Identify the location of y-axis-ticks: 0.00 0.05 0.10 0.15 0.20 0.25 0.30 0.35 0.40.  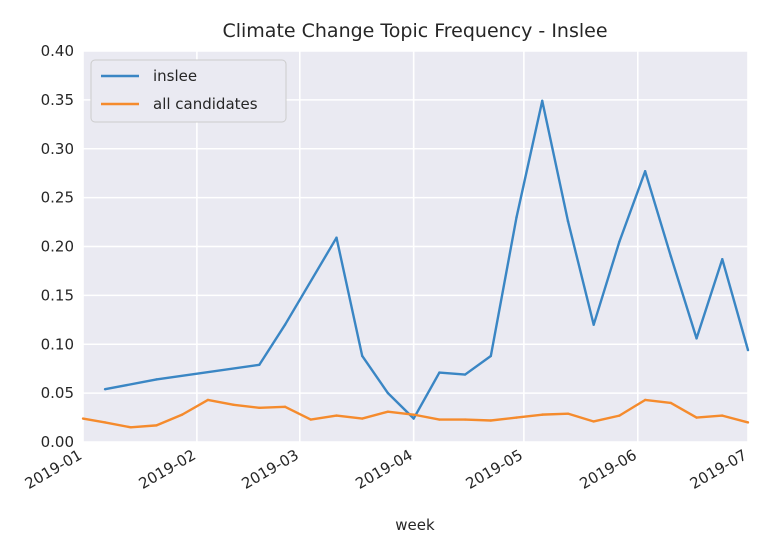
(57, 246).